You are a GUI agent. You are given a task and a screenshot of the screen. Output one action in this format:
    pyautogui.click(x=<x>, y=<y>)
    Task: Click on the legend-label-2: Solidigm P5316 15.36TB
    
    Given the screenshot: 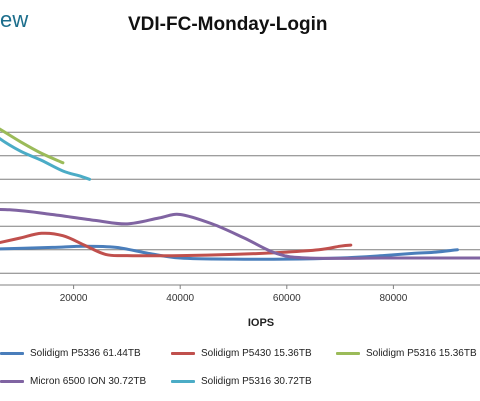 What is the action you would take?
    pyautogui.click(x=421, y=353)
    